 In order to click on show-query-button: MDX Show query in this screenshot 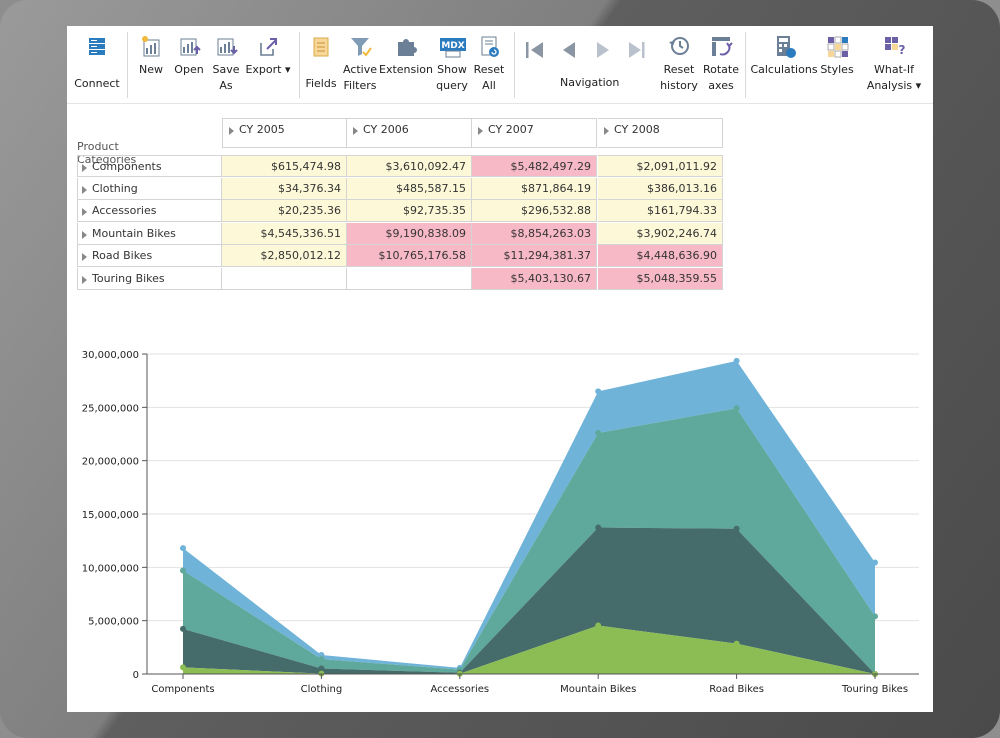, I will do `click(452, 67)`.